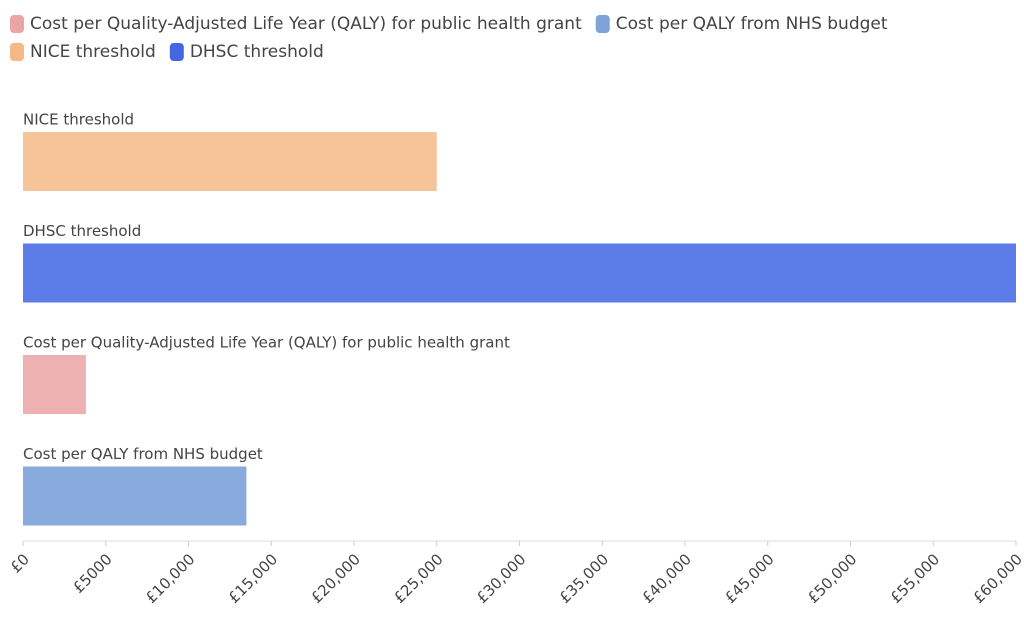  Describe the element at coordinates (92, 573) in the screenshot. I see `x-tick-label: £5000` at that location.